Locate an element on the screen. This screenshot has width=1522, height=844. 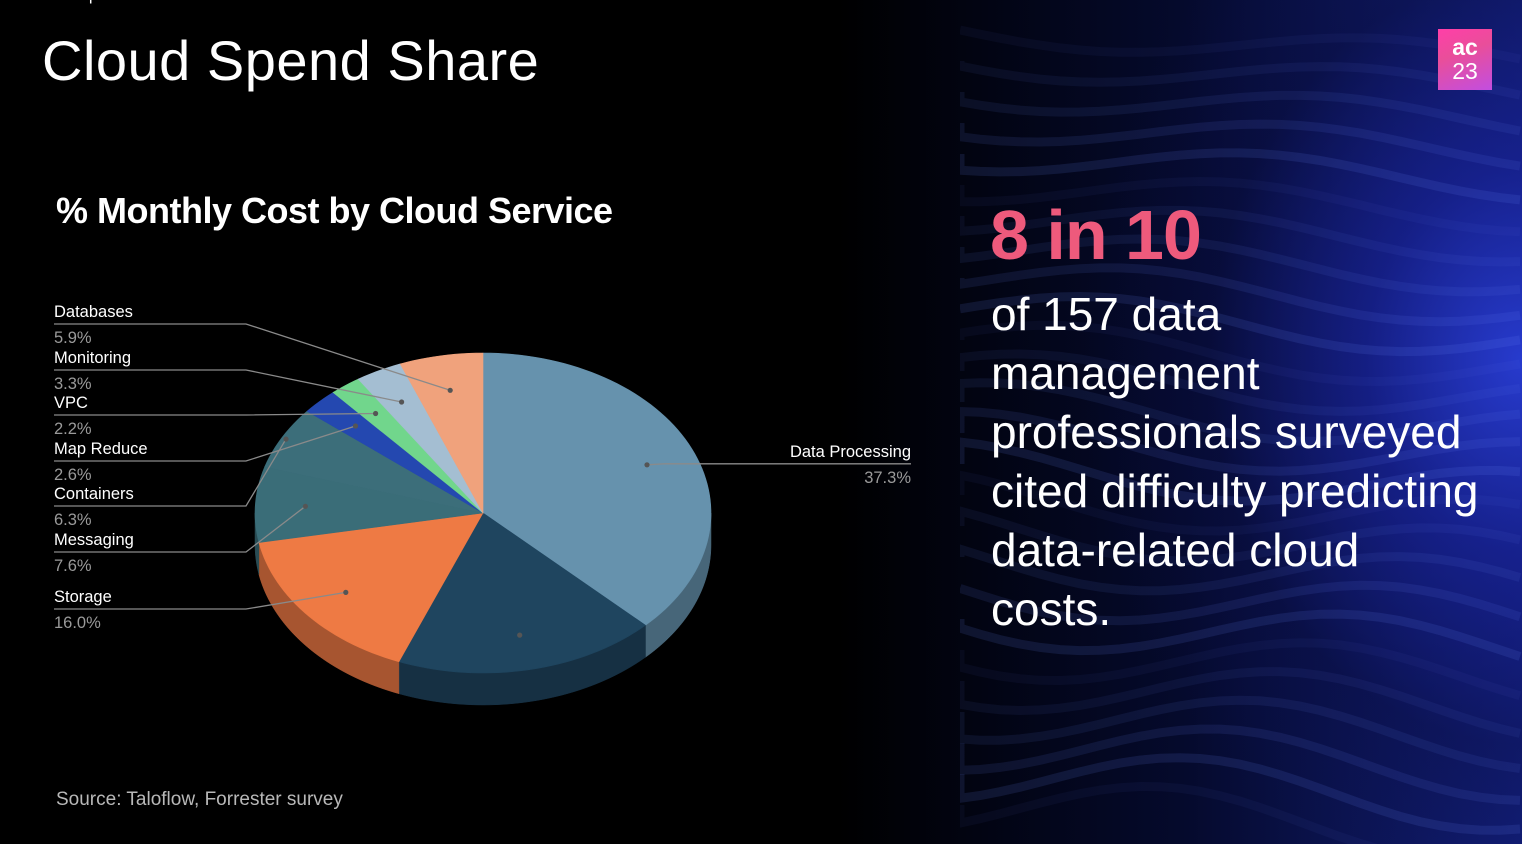
slice-label-monitoring: Monitoring is located at coordinates (92, 358).